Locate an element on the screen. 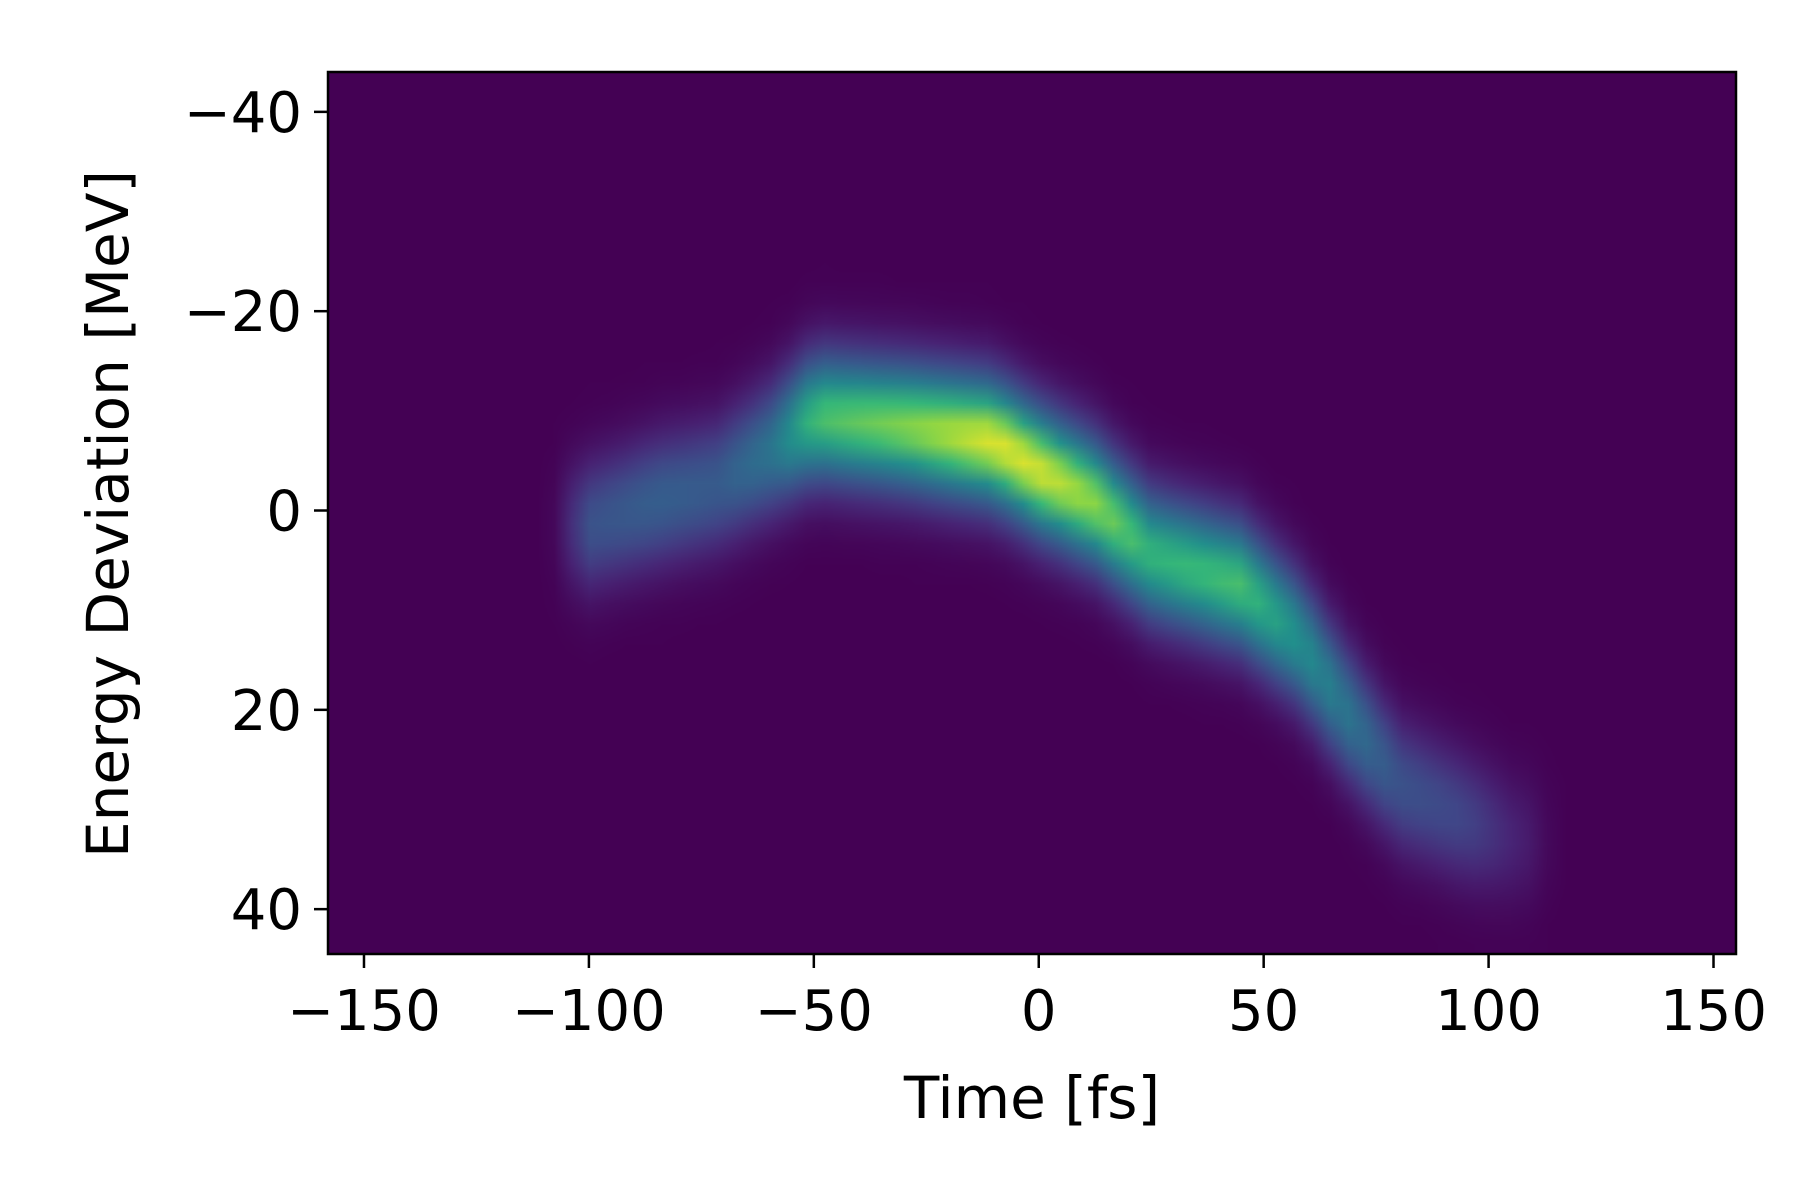 The width and height of the screenshot is (1800, 1200). y-tick-label: −20 is located at coordinates (243, 312).